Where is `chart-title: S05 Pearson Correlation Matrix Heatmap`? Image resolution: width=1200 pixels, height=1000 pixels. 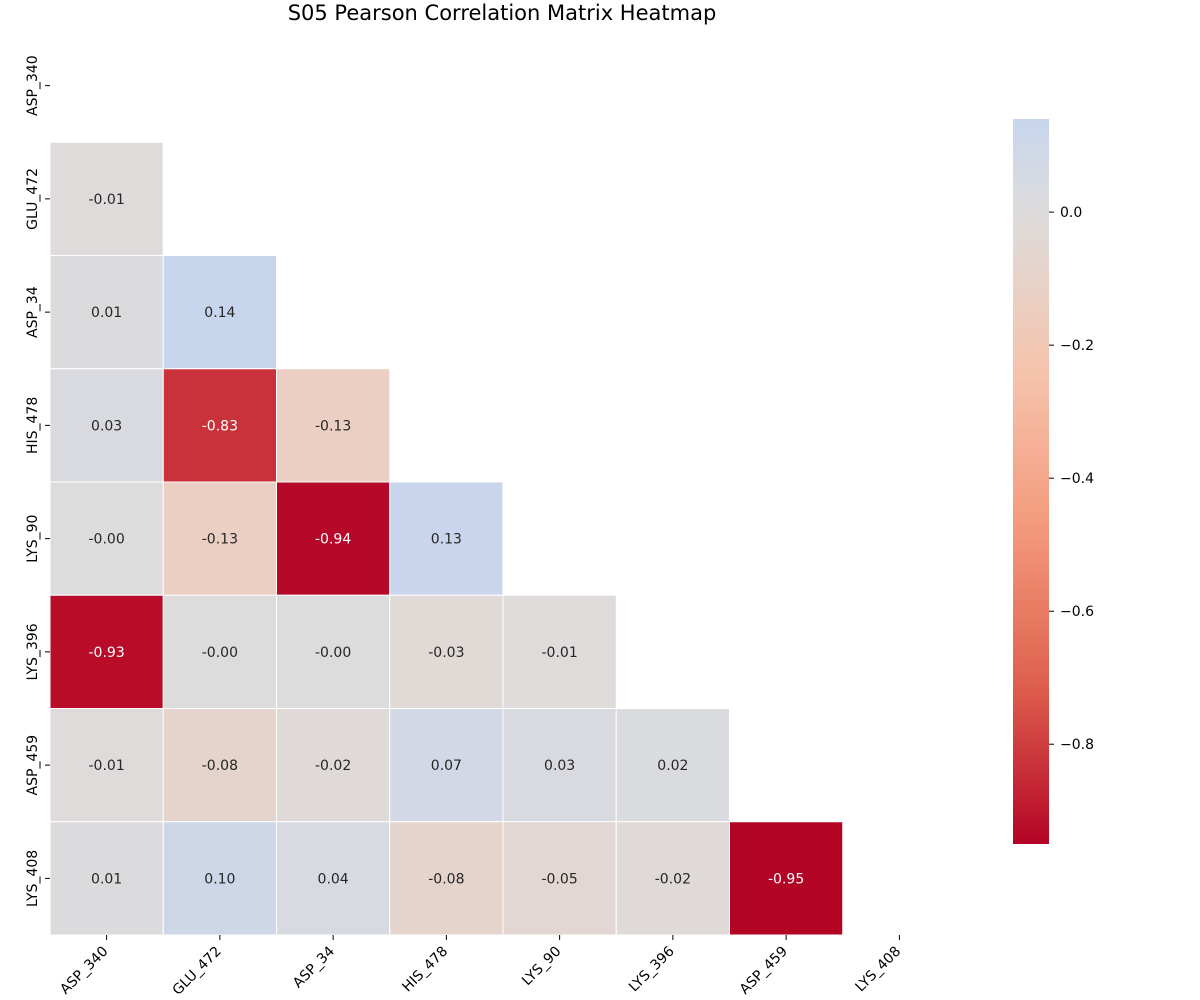
chart-title: S05 Pearson Correlation Matrix Heatmap is located at coordinates (502, 13).